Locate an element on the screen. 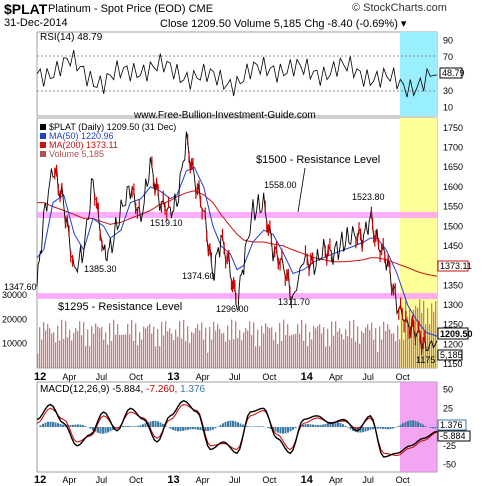  rsi-series is located at coordinates (237, 74).